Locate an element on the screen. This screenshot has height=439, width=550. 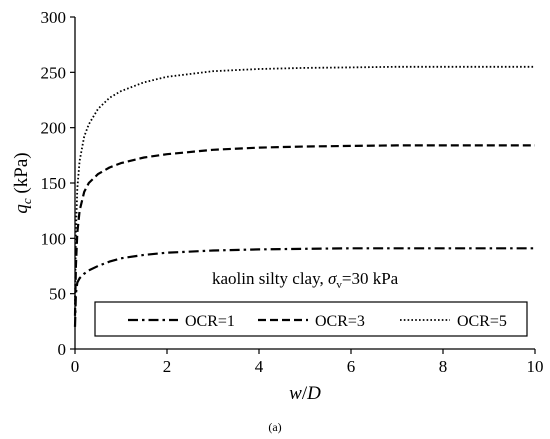
x-tick-label: 2 is located at coordinates (167, 366).